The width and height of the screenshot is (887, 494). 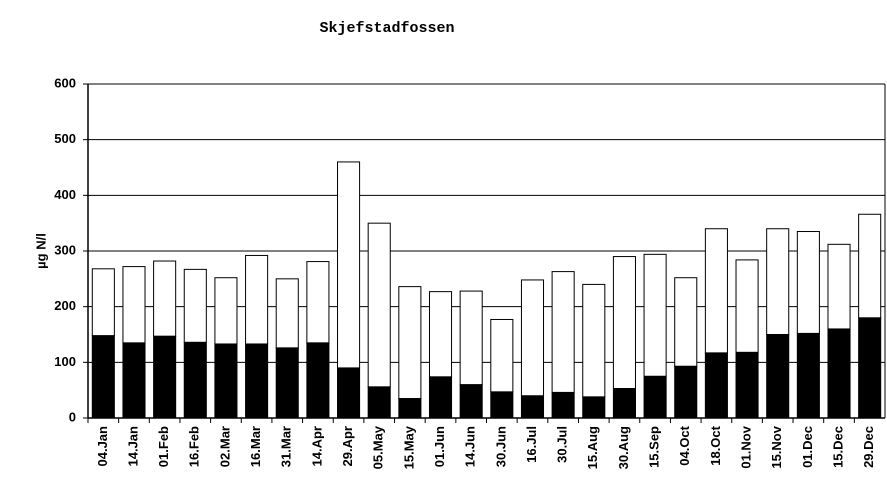 What do you see at coordinates (470, 446) in the screenshot?
I see `x-tick-label: 14.Jun` at bounding box center [470, 446].